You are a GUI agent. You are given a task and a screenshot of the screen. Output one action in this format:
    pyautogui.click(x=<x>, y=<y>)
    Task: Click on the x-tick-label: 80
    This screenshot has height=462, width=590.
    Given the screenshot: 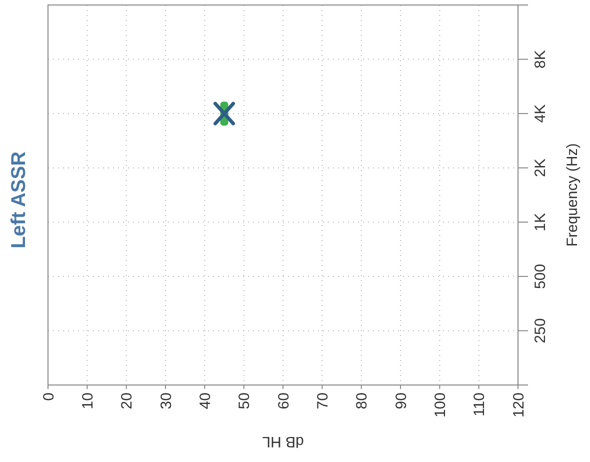 What is the action you would take?
    pyautogui.click(x=362, y=401)
    